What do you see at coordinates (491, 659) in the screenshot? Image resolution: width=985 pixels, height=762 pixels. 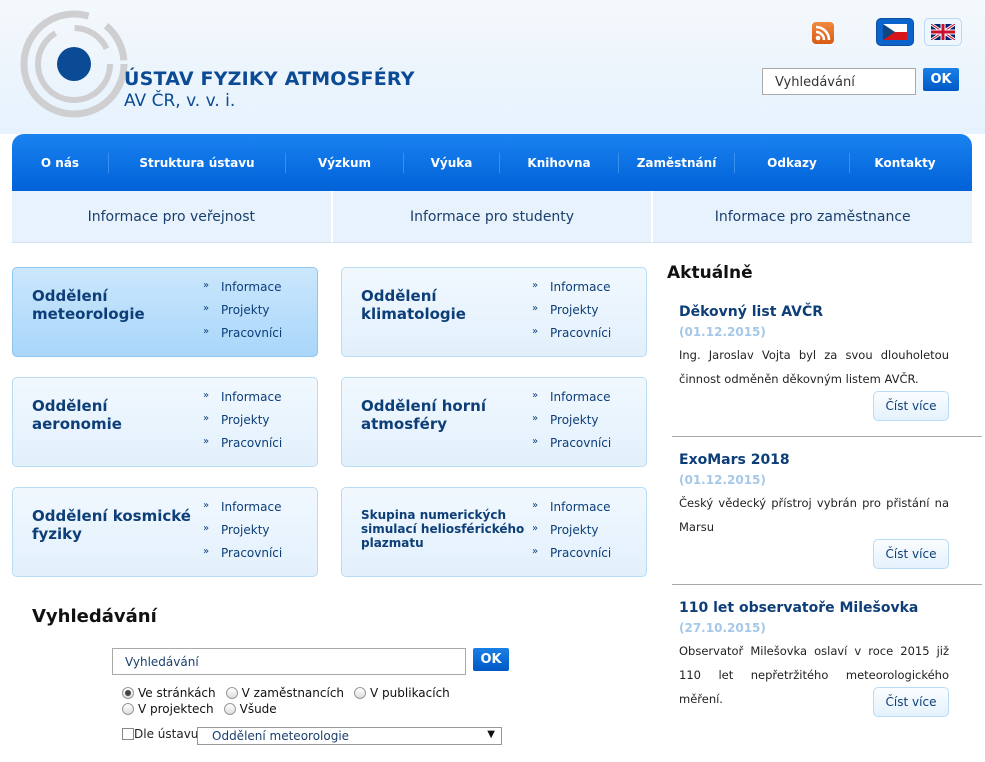 I see `main-search-ok-button: OK` at bounding box center [491, 659].